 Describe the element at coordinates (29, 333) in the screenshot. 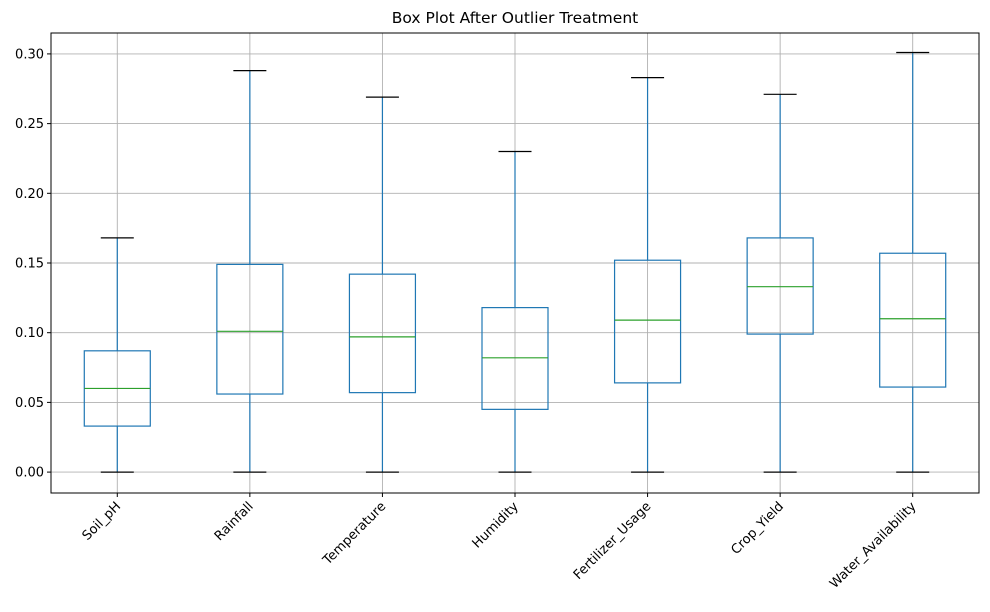

I see `y-tick-label: 0.10` at that location.